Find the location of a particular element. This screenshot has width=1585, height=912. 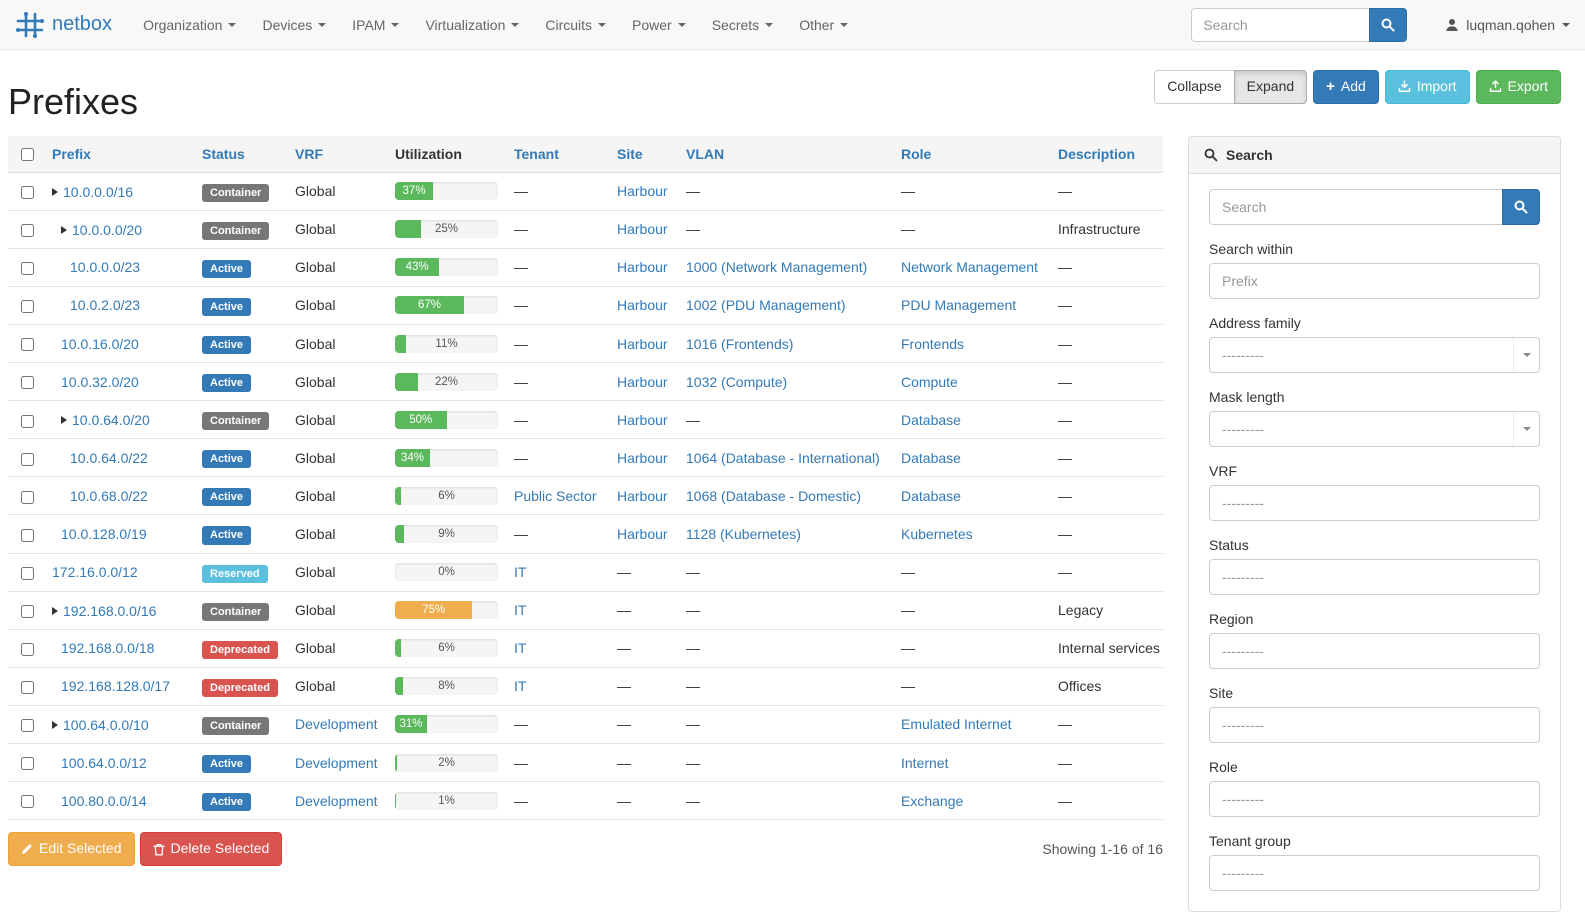

vlan-link: 1032 (Compute) is located at coordinates (737, 381).